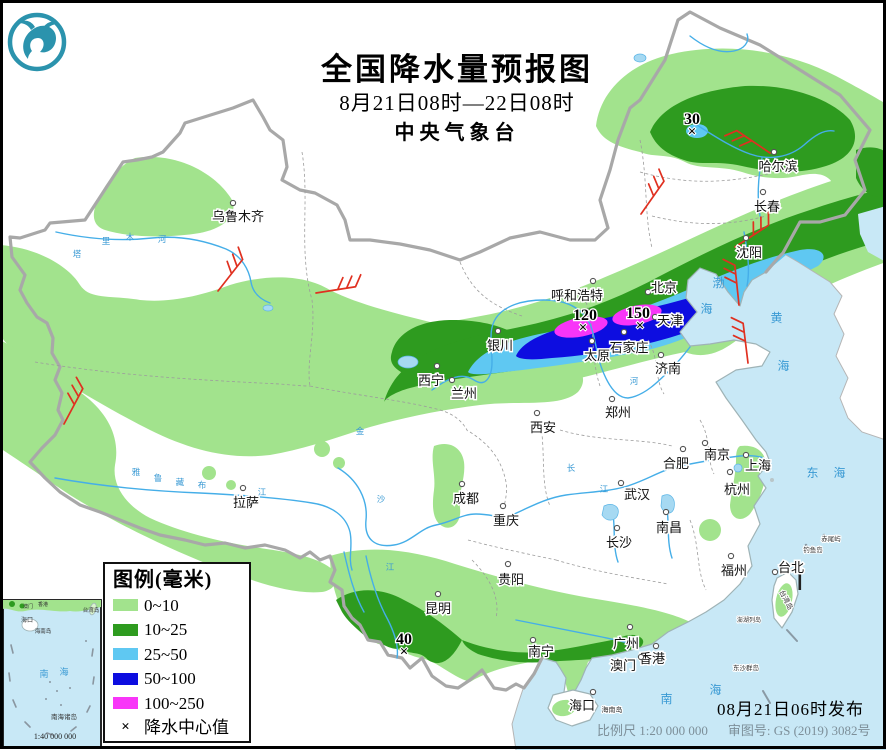 Image resolution: width=886 pixels, height=750 pixels. Describe the element at coordinates (629, 342) in the screenshot. I see `city-marker: 石家庄` at that location.